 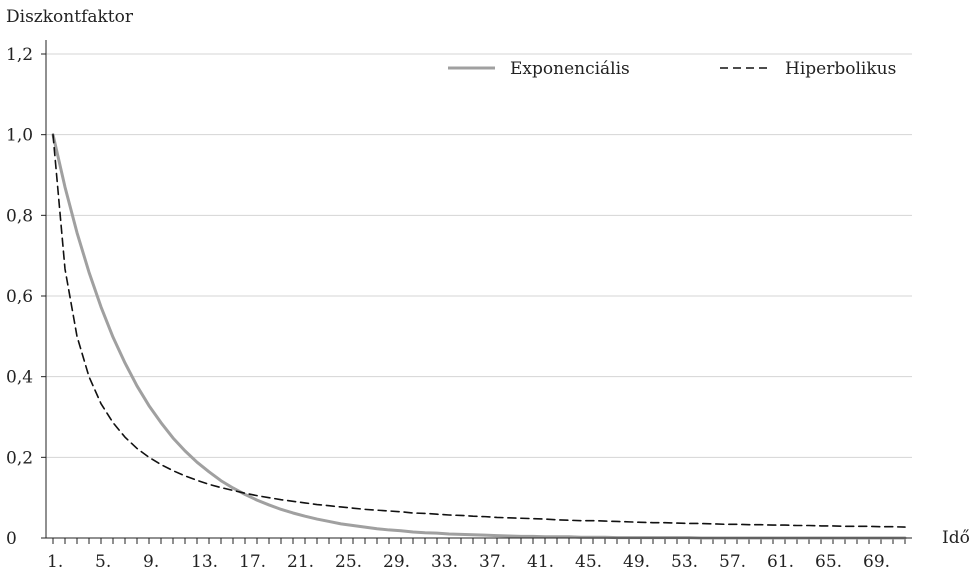 I want to click on x-tick-label: 57., so click(x=732, y=562).